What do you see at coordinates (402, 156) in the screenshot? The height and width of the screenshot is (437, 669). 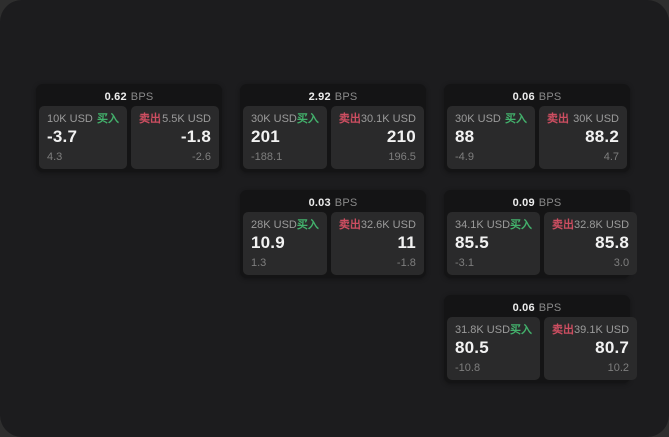 I see `sell-delta: 196.5` at bounding box center [402, 156].